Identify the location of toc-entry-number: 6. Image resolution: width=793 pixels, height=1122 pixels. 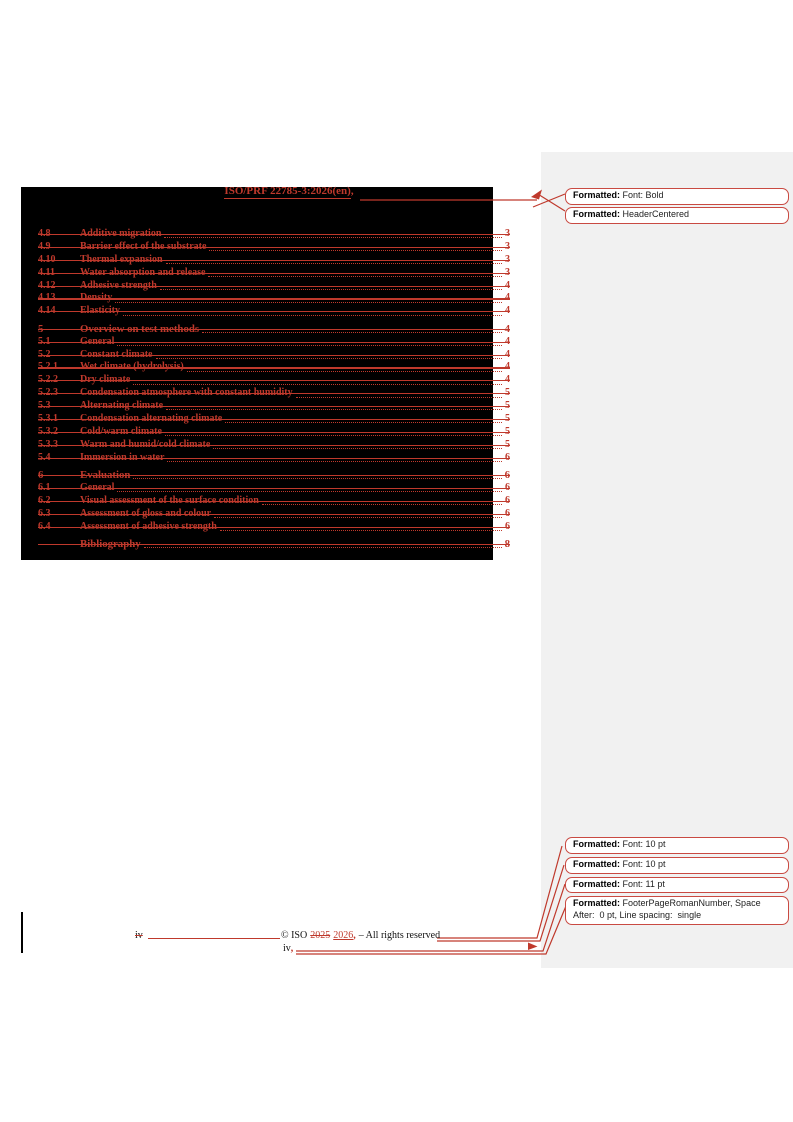
(41, 475).